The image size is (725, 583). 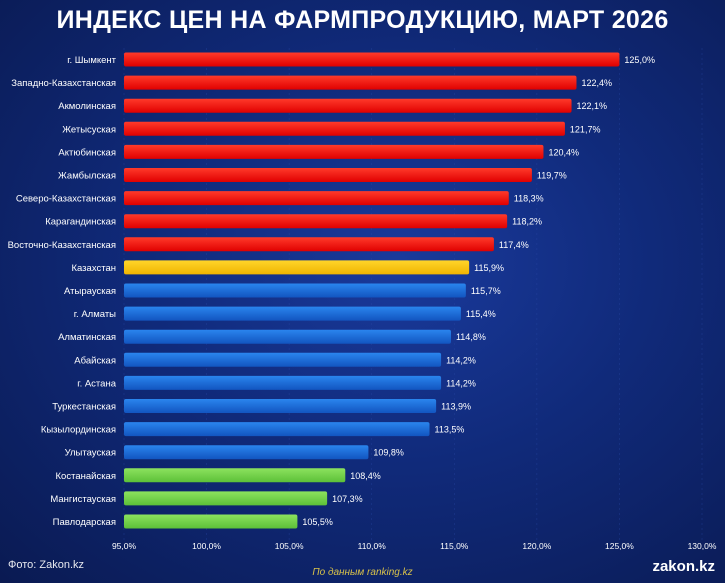 What do you see at coordinates (95, 360) in the screenshot?
I see `category-label: Абайская` at bounding box center [95, 360].